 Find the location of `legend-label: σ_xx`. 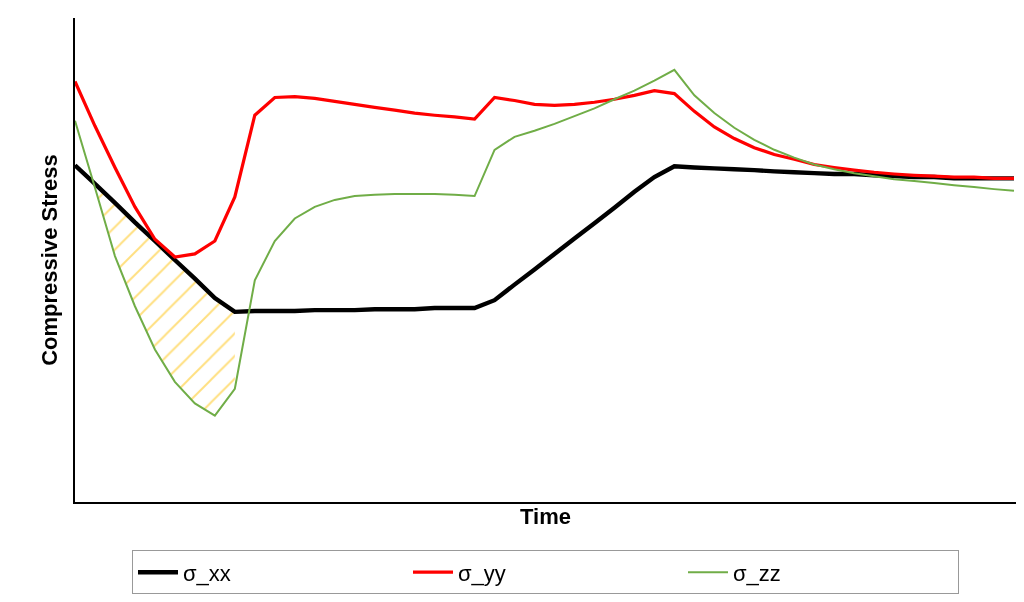

legend-label: σ_xx is located at coordinates (207, 573).